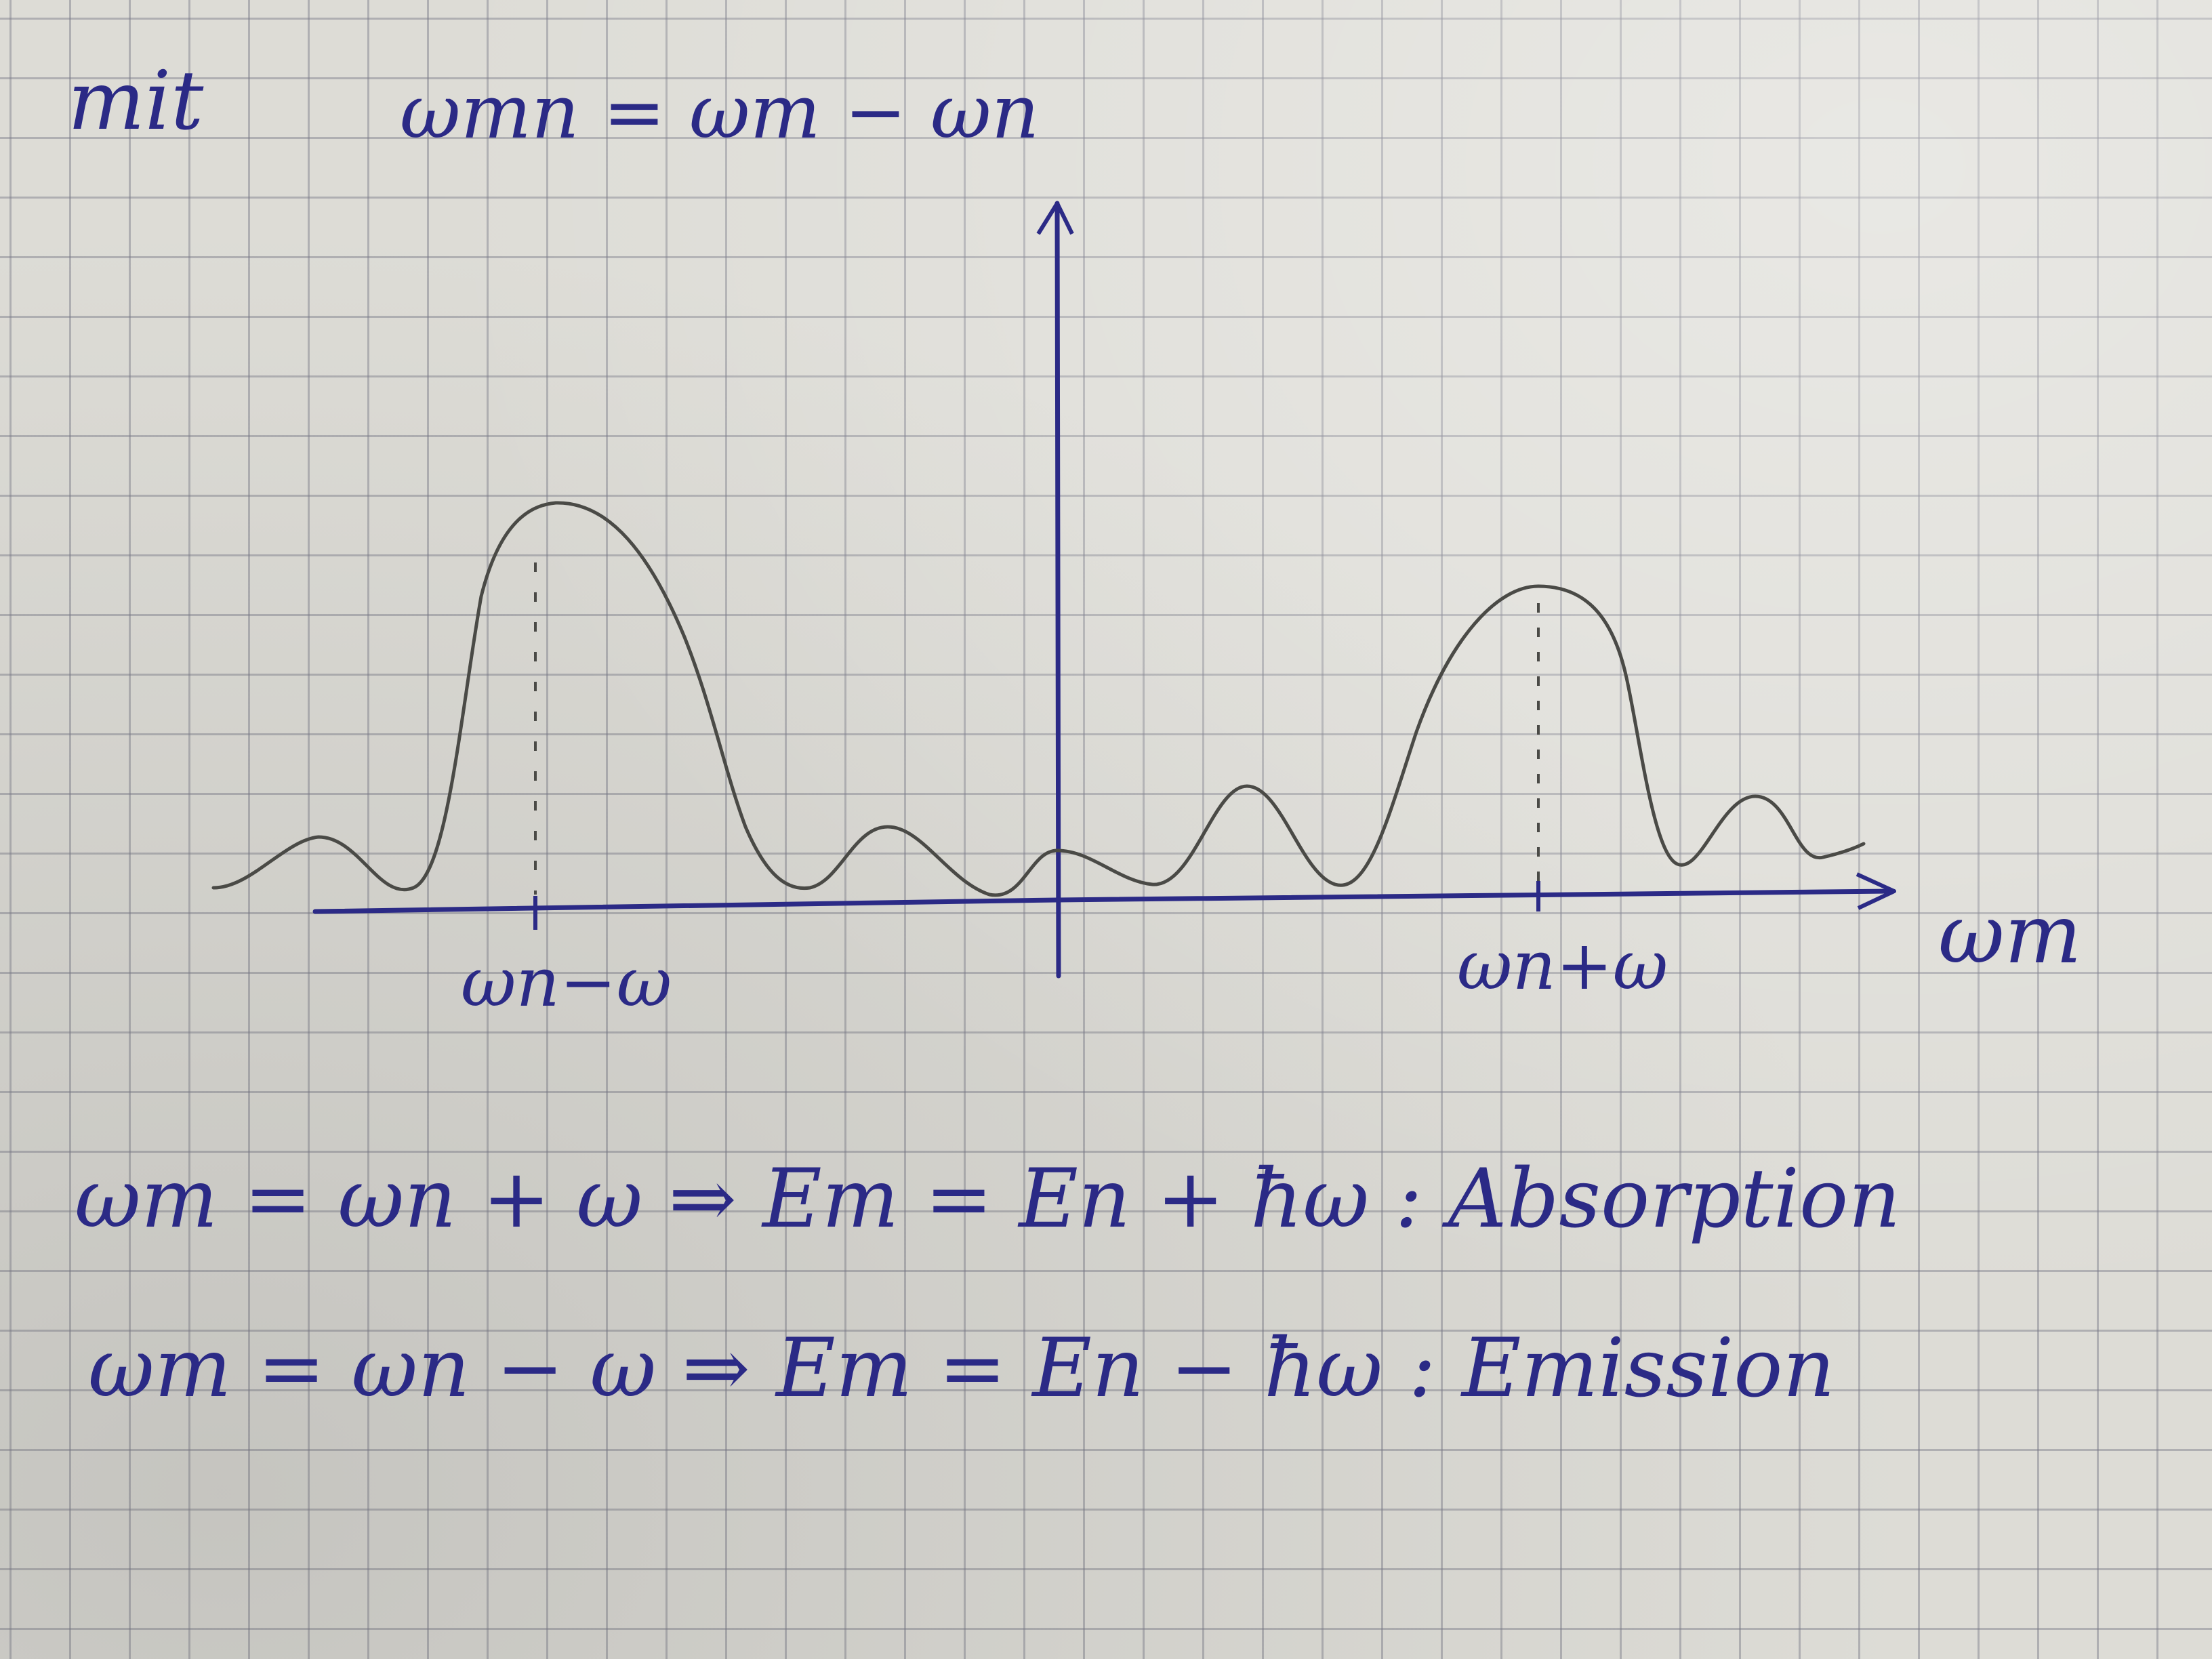 The image size is (2212, 1659). Describe the element at coordinates (1102, 901) in the screenshot. I see `x-axis` at that location.